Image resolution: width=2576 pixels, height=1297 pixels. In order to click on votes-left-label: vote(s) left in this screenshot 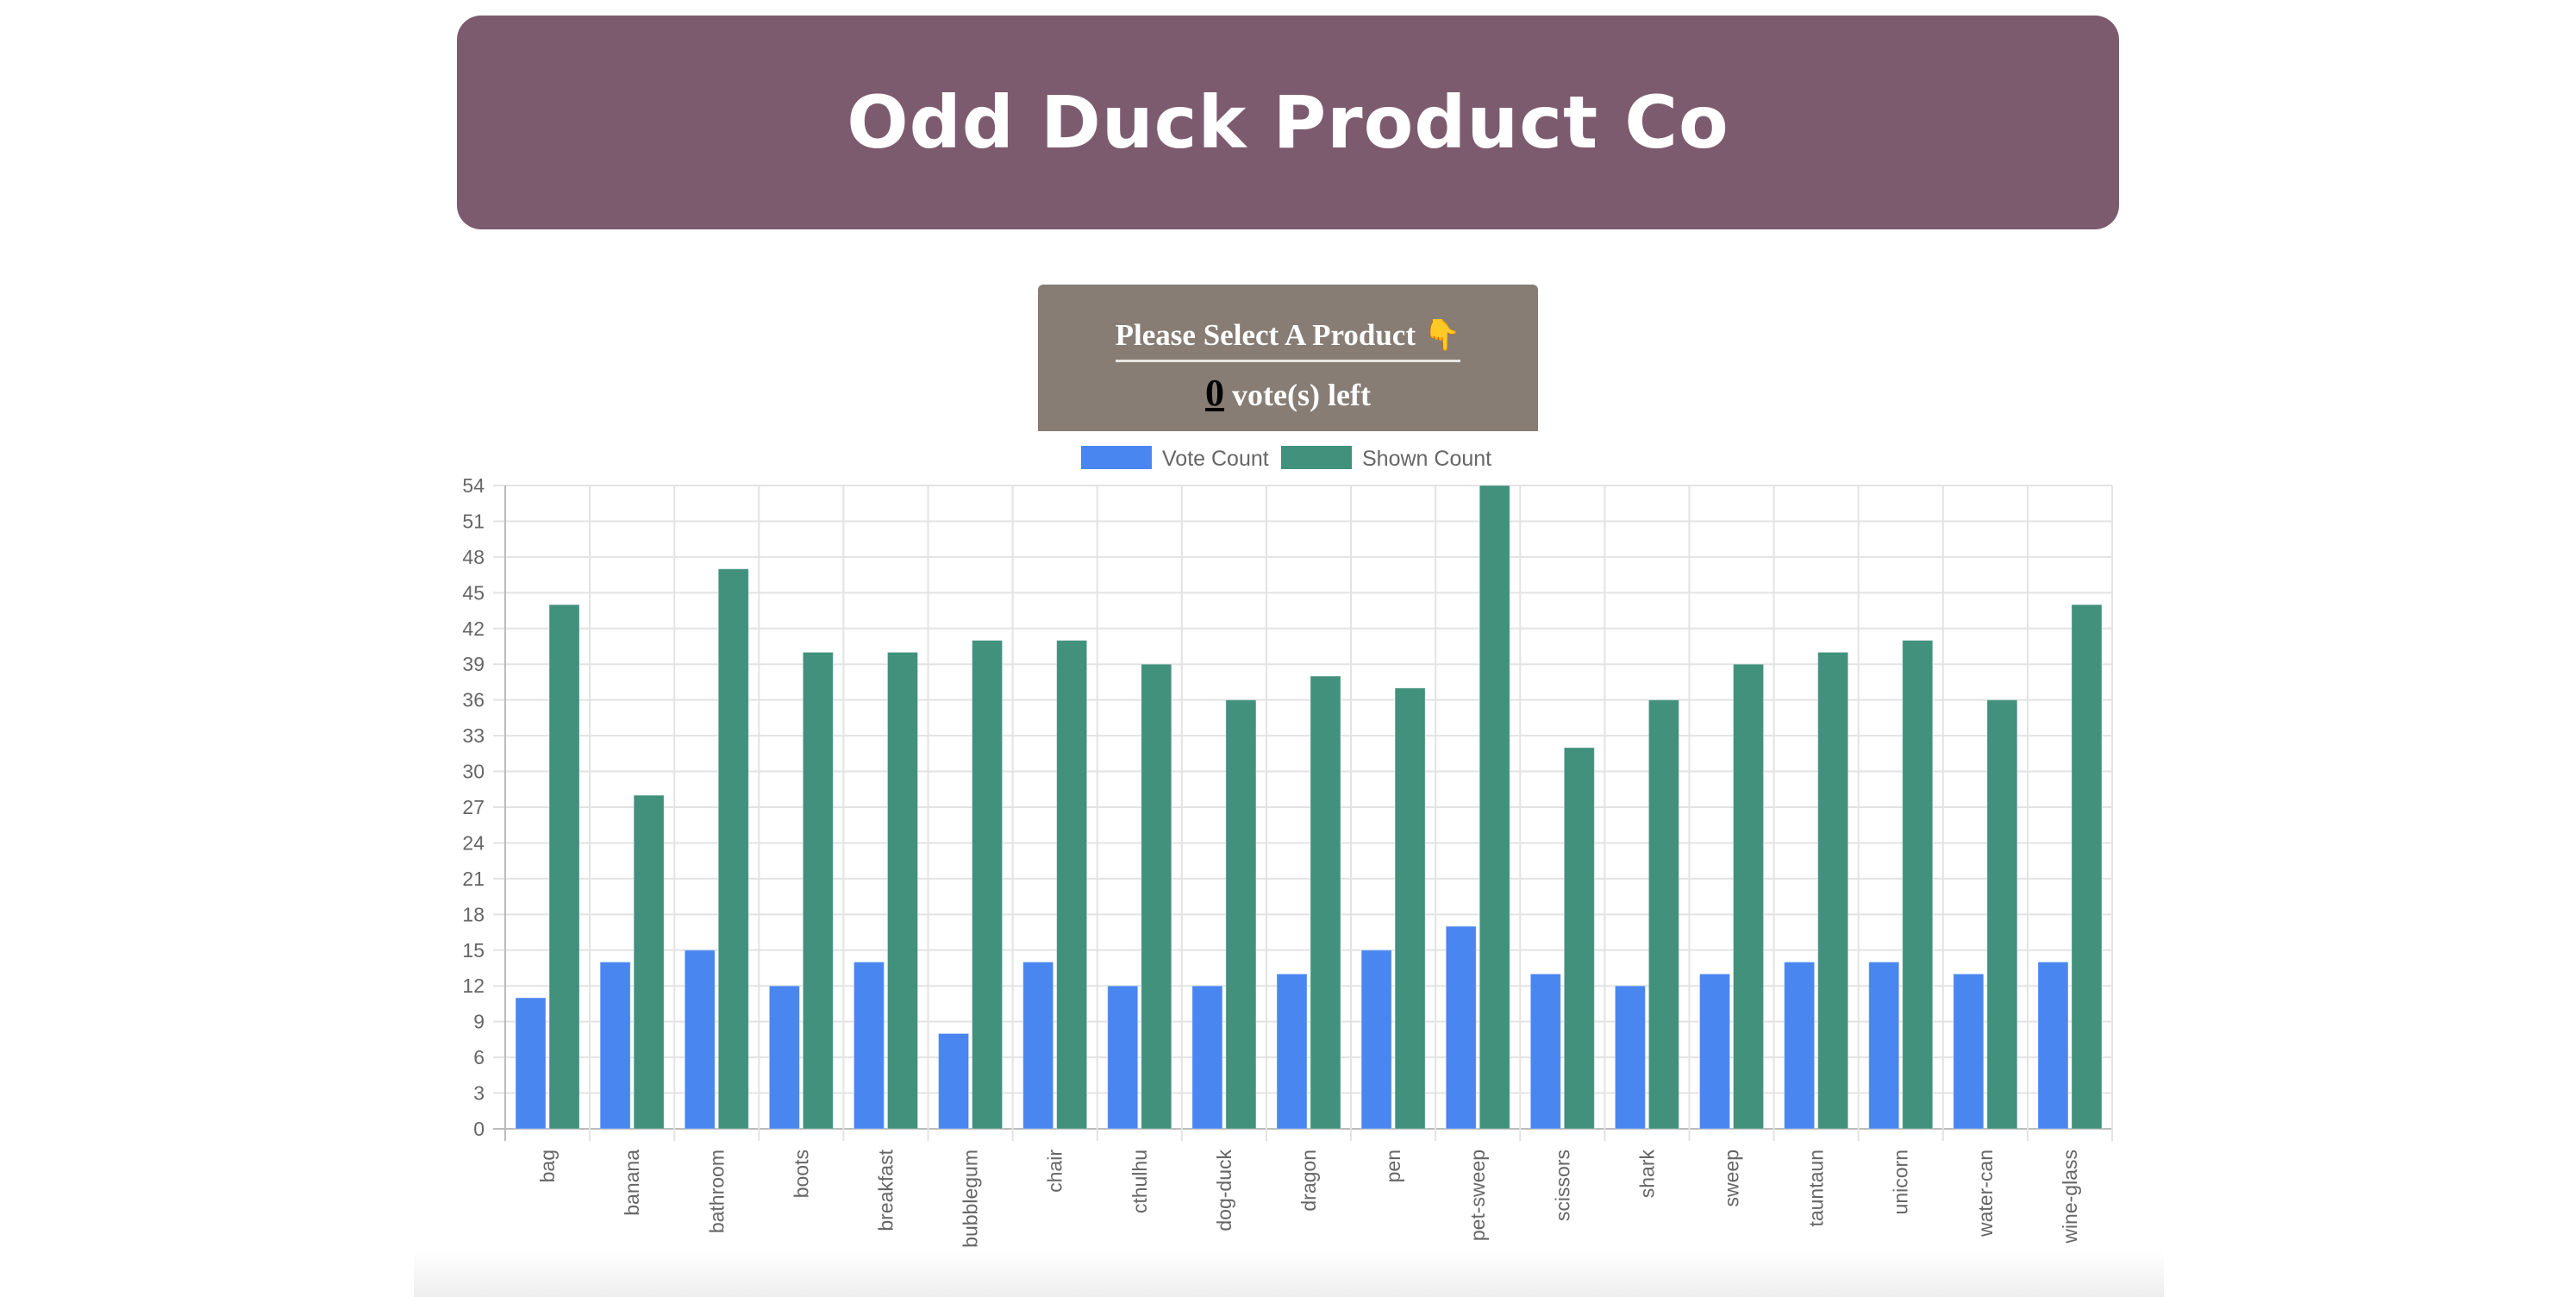, I will do `click(1298, 395)`.